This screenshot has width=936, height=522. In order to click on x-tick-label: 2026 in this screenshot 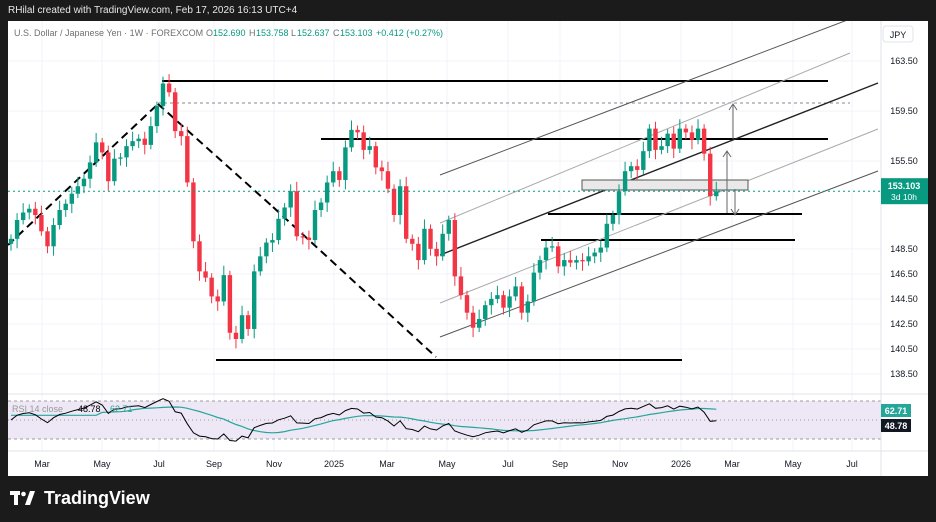, I will do `click(681, 464)`.